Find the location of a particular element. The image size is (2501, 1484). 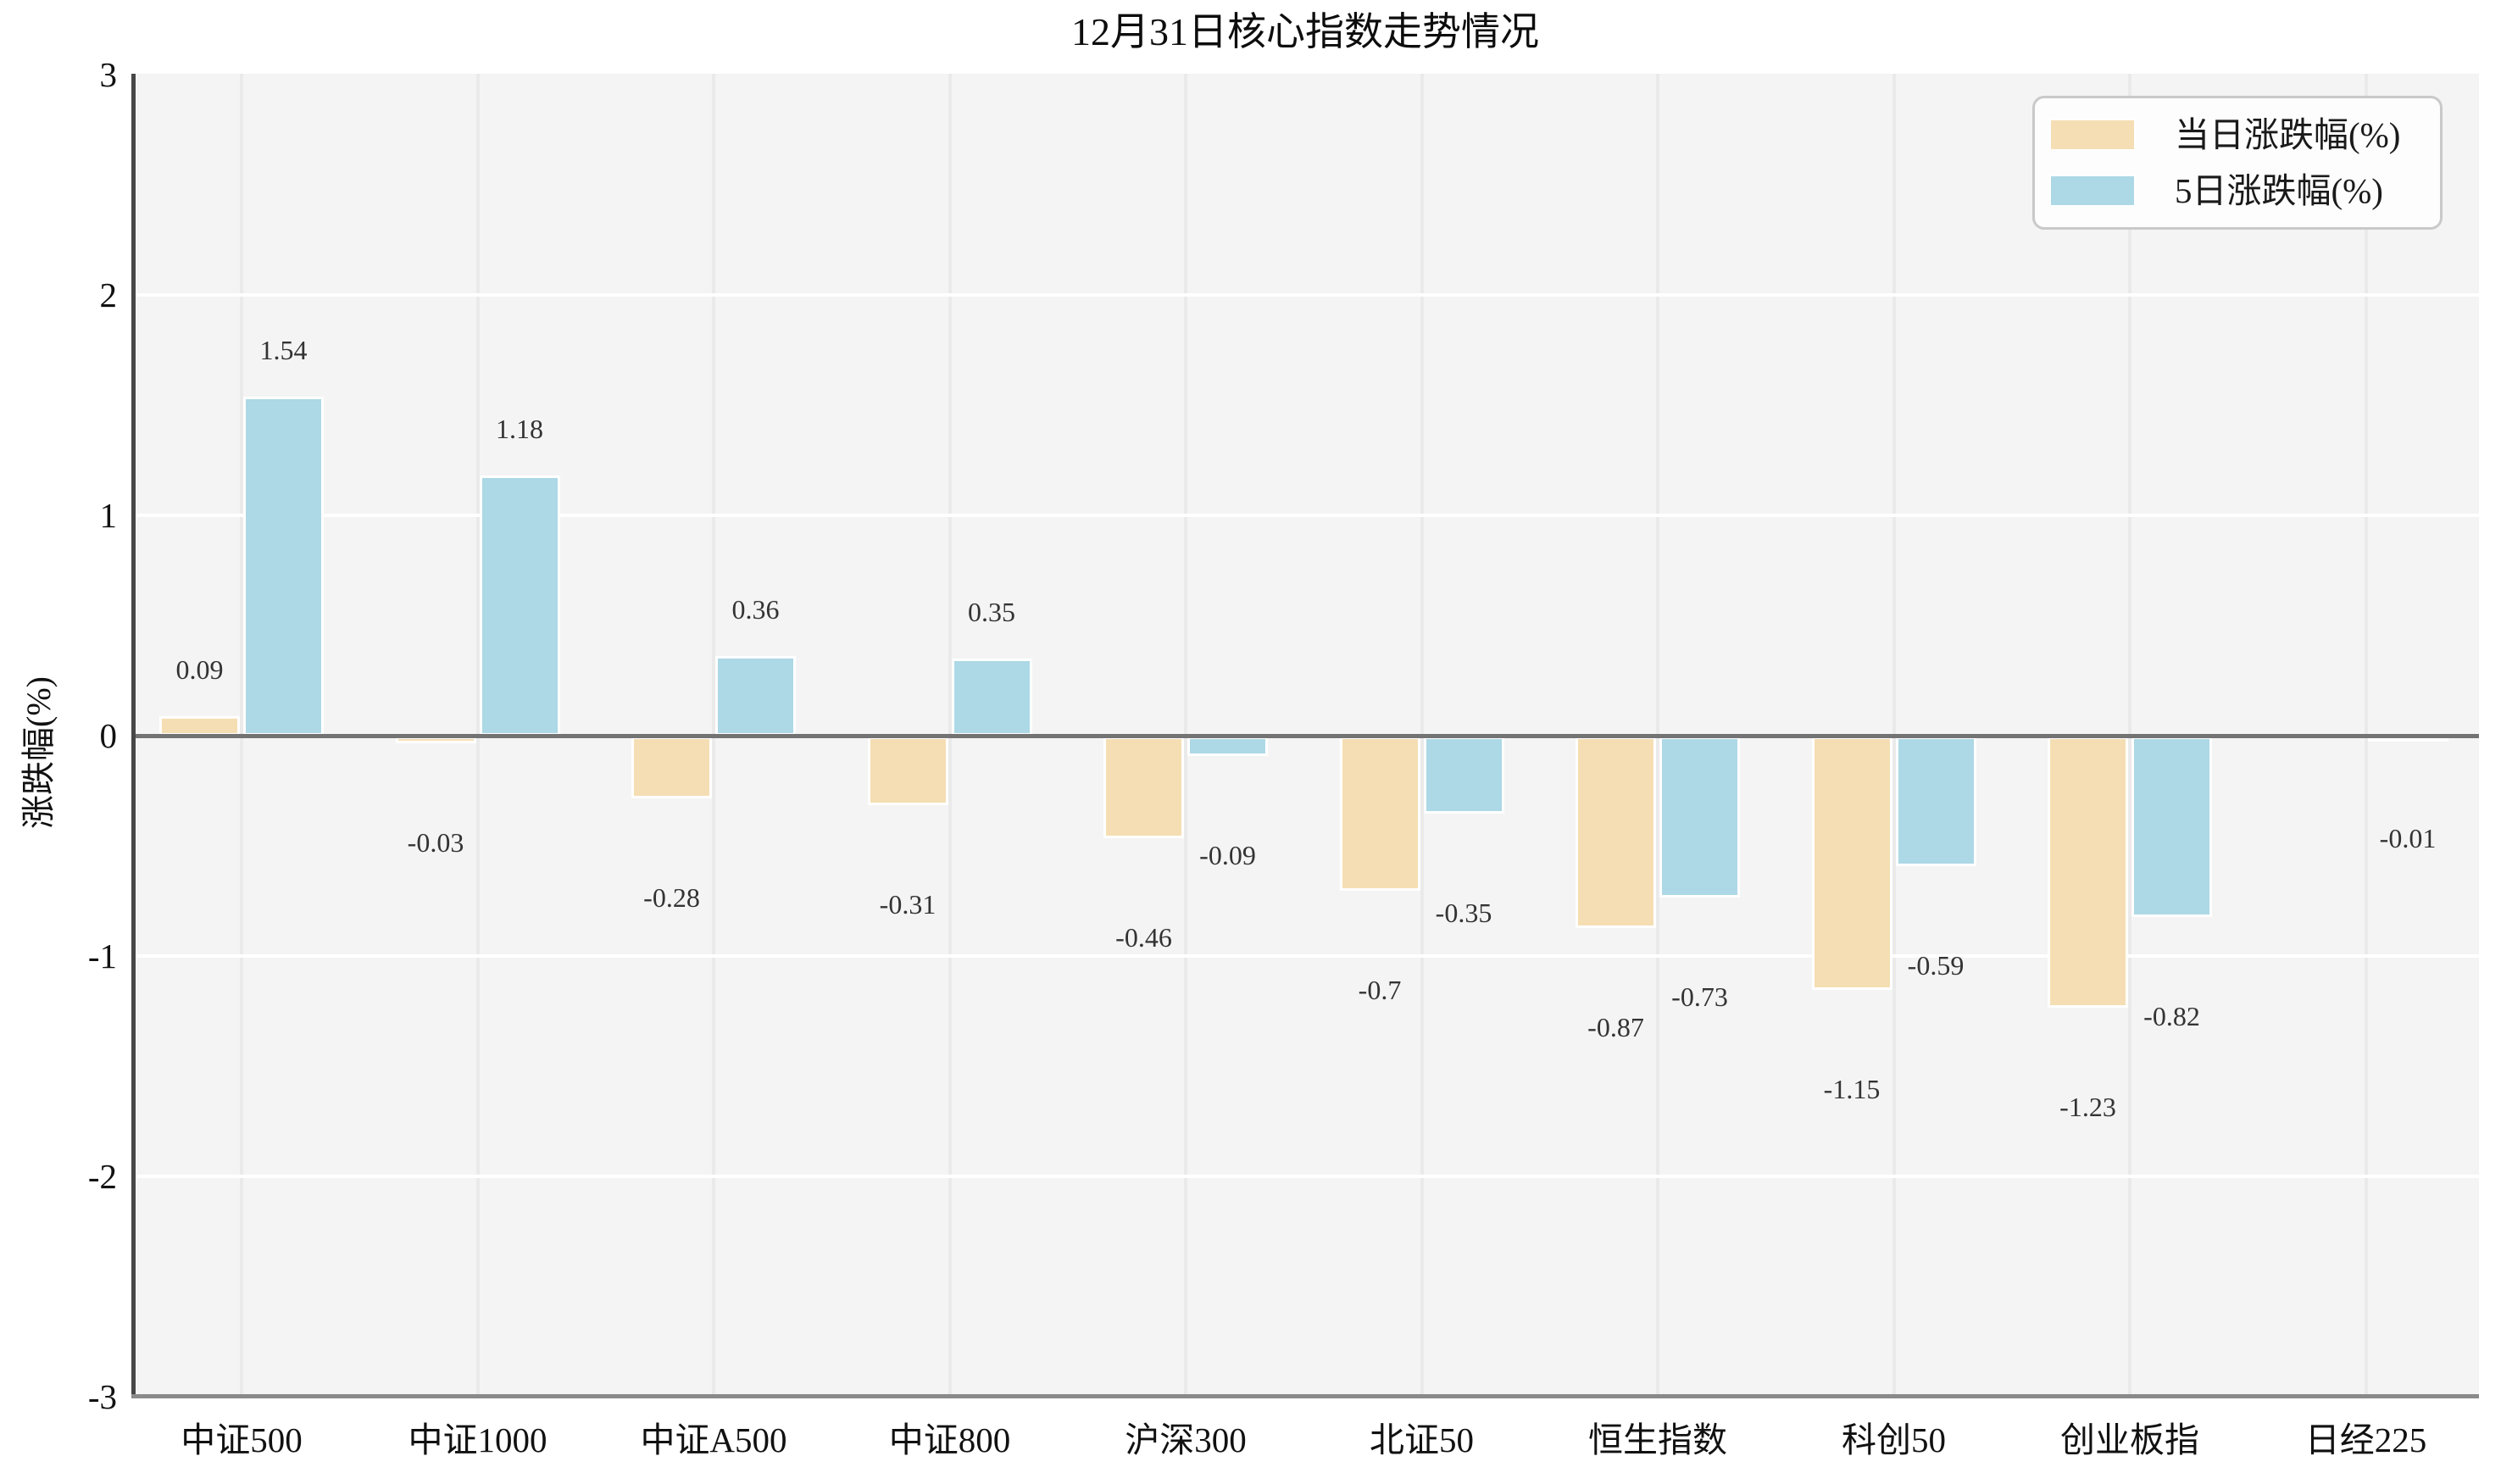

bar-value-label: -1.23 is located at coordinates (2087, 1107).